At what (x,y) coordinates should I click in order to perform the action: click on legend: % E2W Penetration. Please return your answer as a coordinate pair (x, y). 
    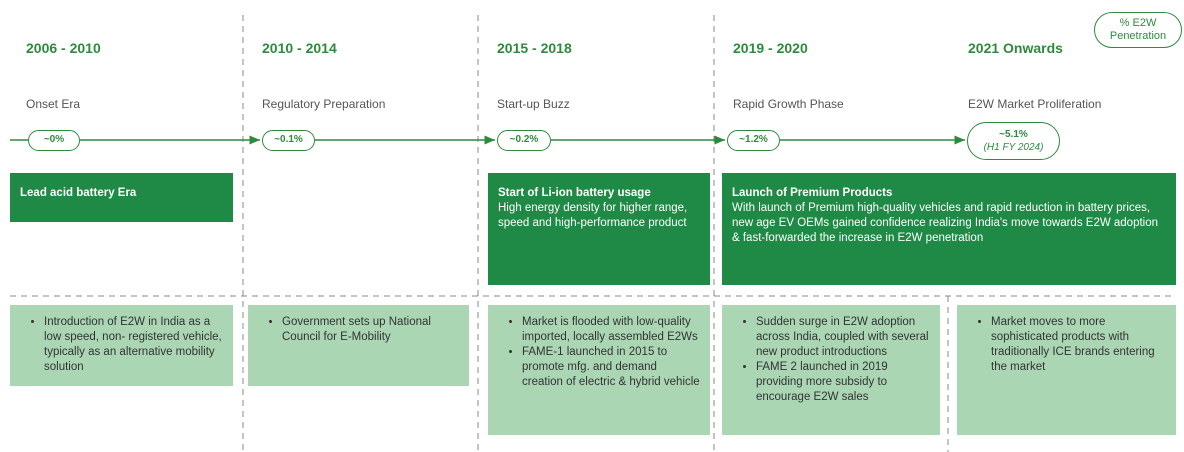
    Looking at the image, I should click on (1138, 30).